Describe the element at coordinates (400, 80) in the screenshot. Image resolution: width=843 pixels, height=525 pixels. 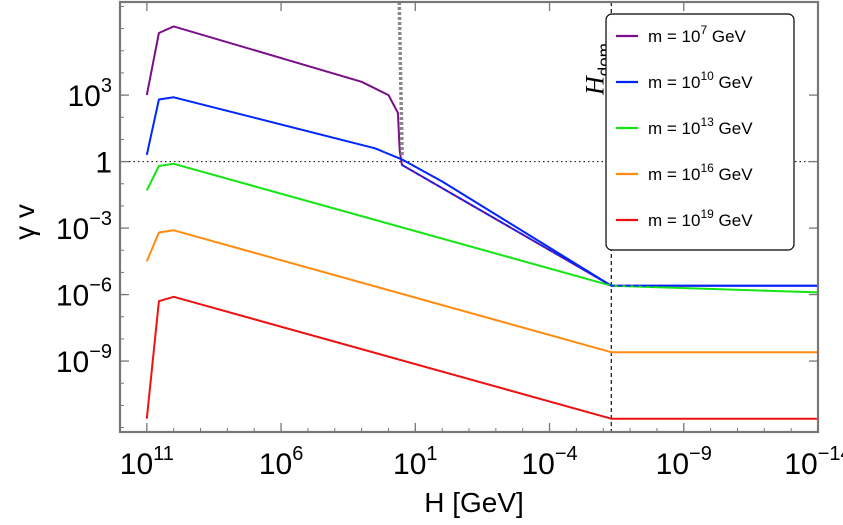
I see `gray-dotted-transition` at that location.